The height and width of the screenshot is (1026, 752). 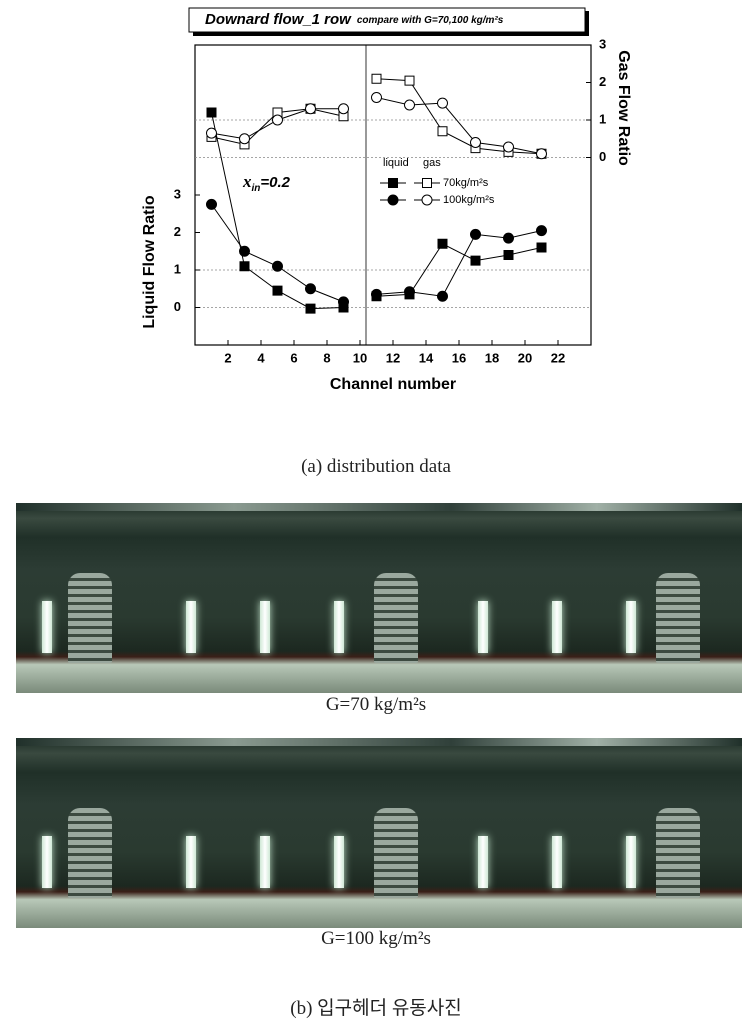 I want to click on x-tick-label: 18, so click(x=492, y=357).